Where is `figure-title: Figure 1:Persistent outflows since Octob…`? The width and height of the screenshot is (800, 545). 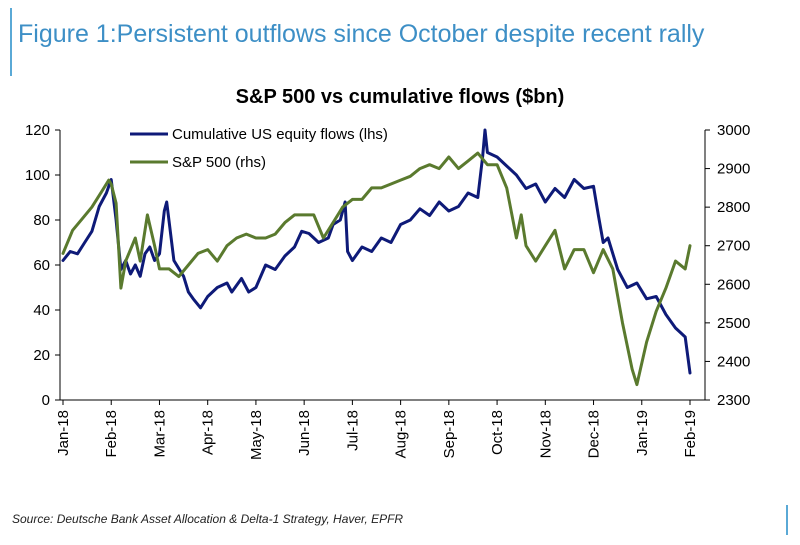
figure-title: Figure 1:Persistent outflows since Octob… is located at coordinates (361, 34).